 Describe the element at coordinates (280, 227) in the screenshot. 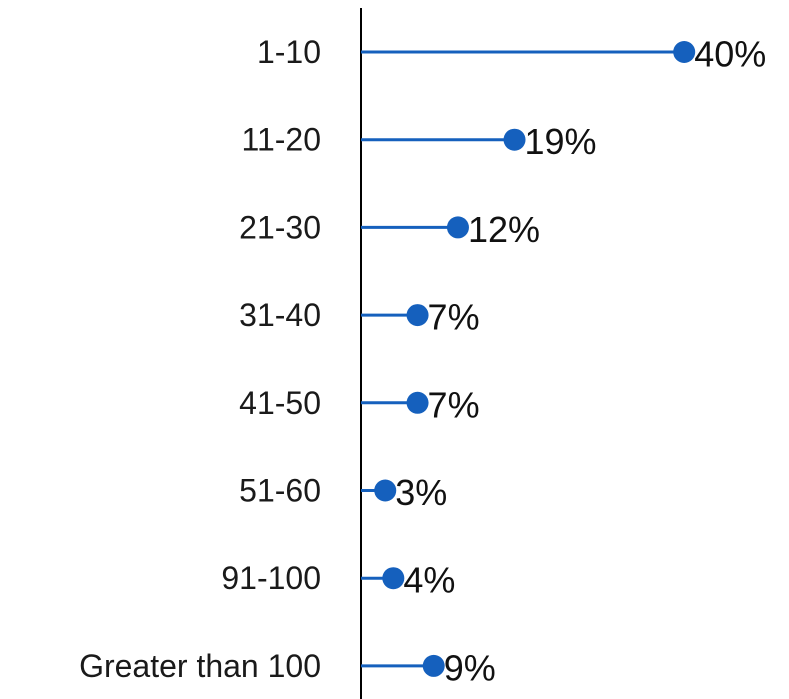

I see `category-label: 21-30` at that location.